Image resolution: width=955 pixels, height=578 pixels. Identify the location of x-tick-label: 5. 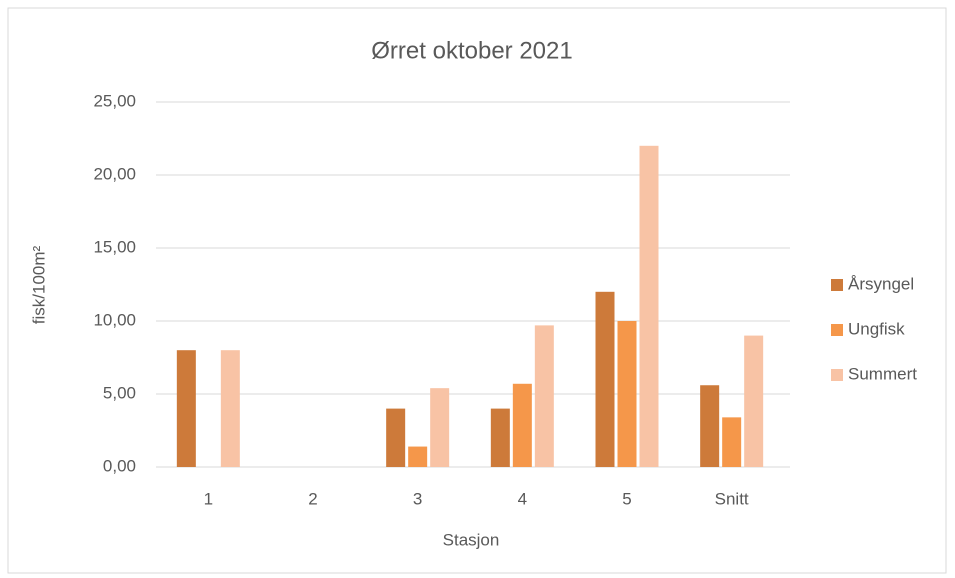
(626, 498).